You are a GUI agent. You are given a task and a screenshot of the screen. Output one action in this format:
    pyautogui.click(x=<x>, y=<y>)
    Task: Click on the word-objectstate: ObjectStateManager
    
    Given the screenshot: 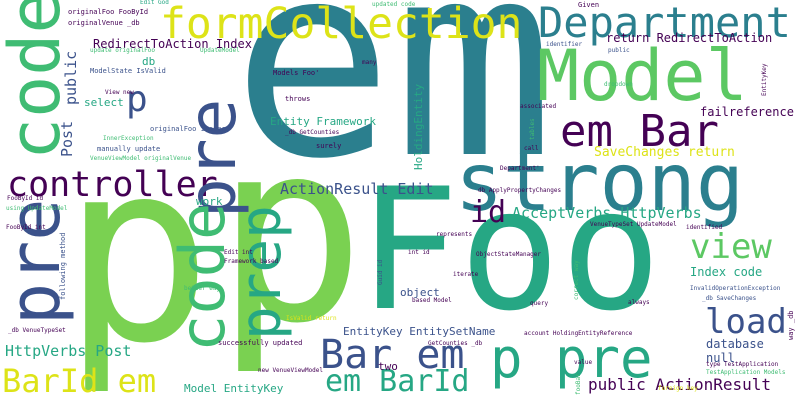 What is the action you would take?
    pyautogui.click(x=509, y=254)
    